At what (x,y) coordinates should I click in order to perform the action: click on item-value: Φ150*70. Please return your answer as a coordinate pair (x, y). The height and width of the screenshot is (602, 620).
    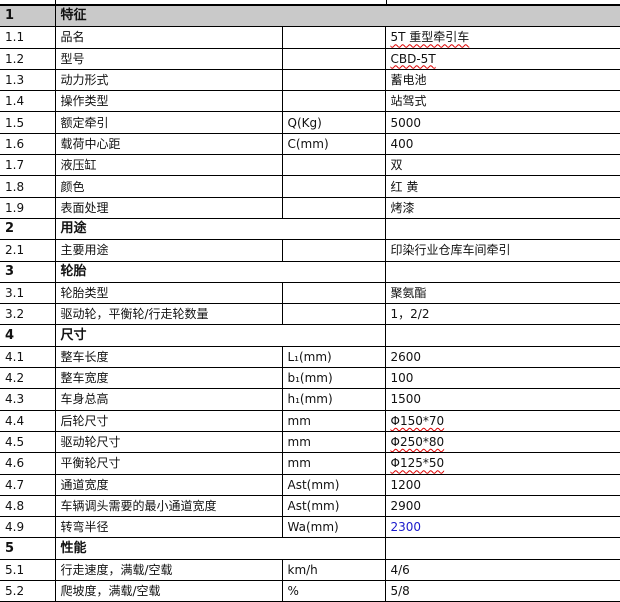
    Looking at the image, I should click on (502, 420).